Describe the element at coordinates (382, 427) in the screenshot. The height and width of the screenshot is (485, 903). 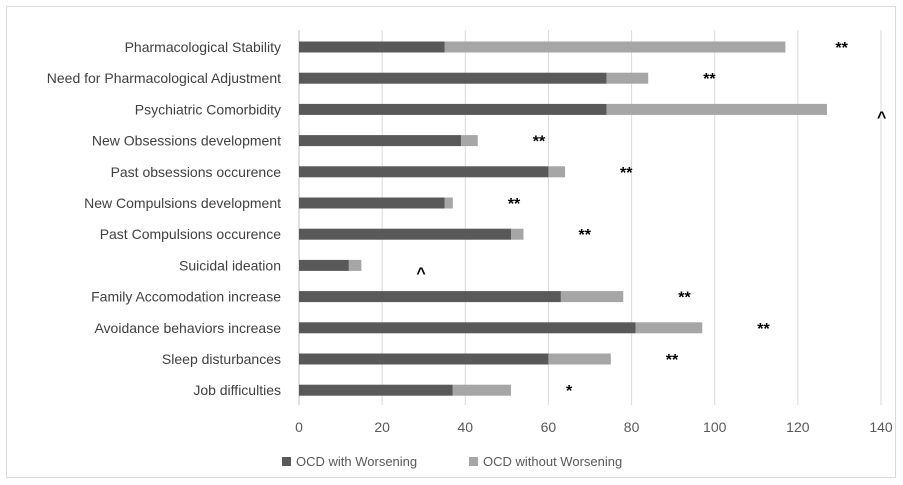
I see `x-tick-label: 20` at that location.